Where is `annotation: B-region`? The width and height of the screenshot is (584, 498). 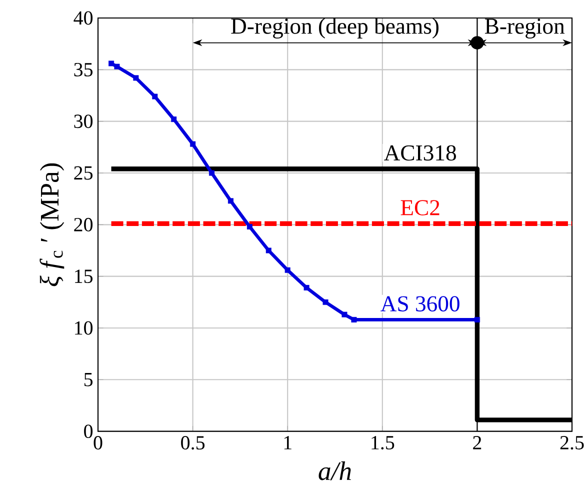 annotation: B-region is located at coordinates (524, 28).